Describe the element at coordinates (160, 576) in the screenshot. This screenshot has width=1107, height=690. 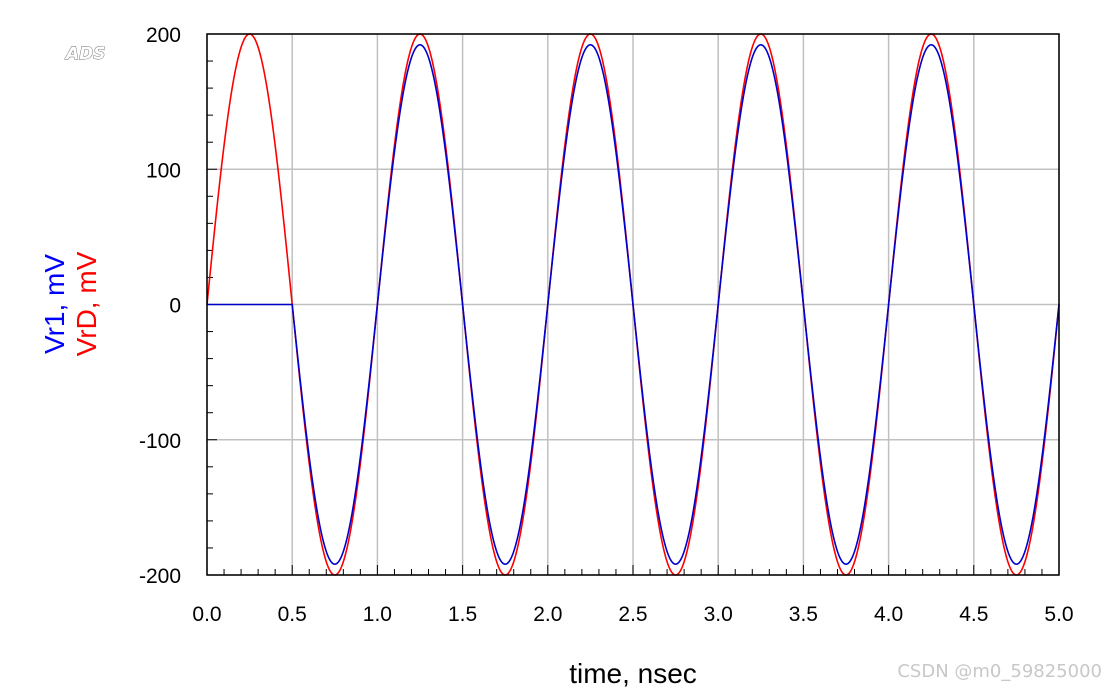
I see `y-tick-label: -200` at that location.